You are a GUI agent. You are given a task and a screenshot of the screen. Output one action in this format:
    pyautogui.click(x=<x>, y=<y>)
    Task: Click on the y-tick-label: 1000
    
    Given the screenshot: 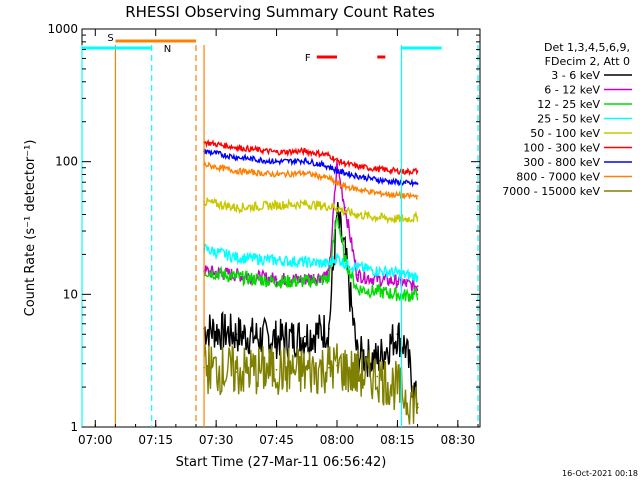 What is the action you would take?
    pyautogui.click(x=62, y=29)
    